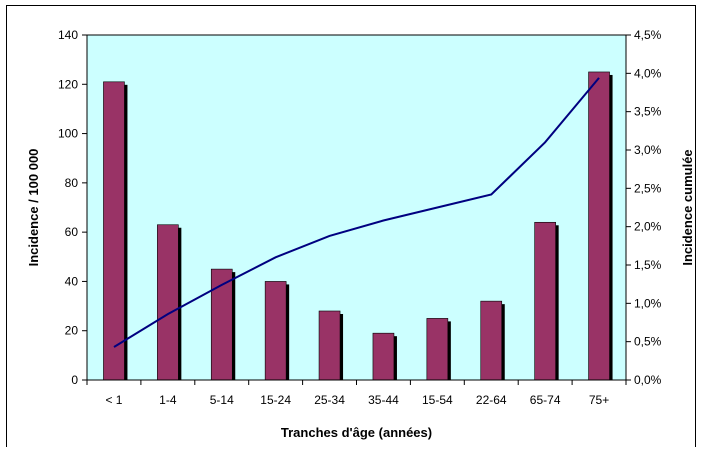 The width and height of the screenshot is (704, 450). Describe the element at coordinates (329, 400) in the screenshot. I see `x-tick-label: 25-34` at that location.